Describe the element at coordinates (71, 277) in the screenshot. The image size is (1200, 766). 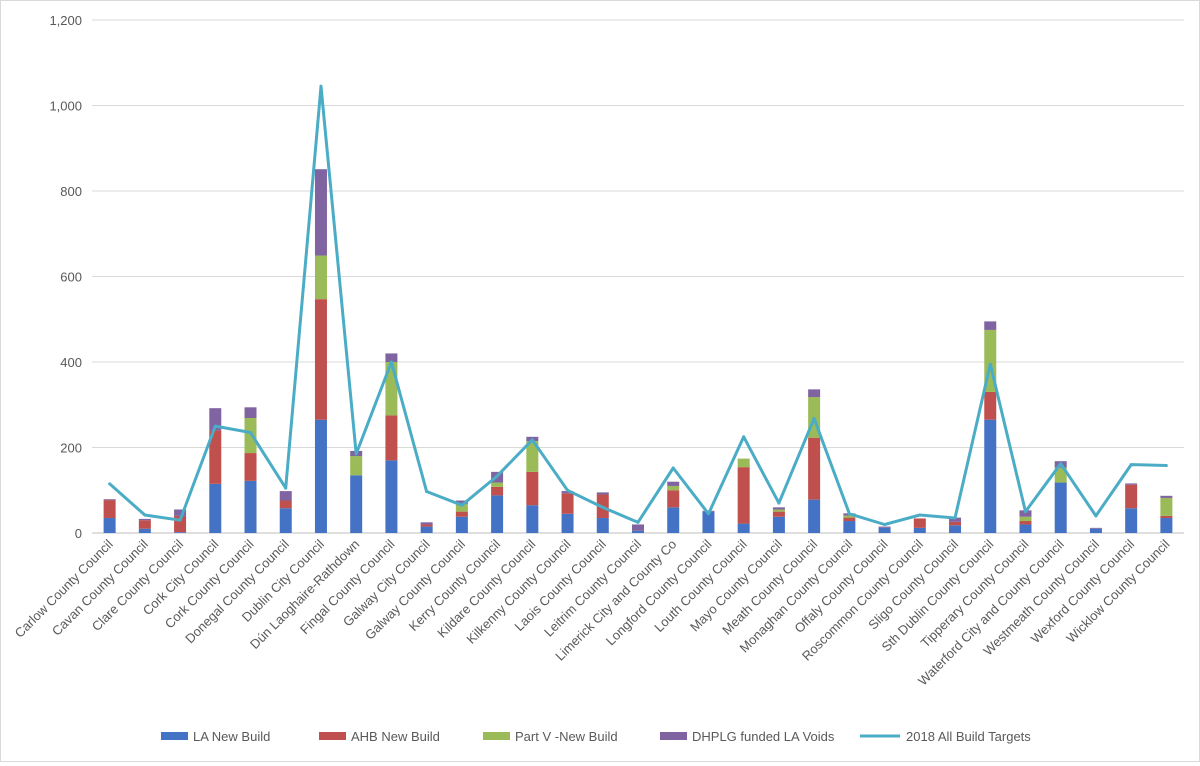
I see `y-tick-label: 600` at that location.